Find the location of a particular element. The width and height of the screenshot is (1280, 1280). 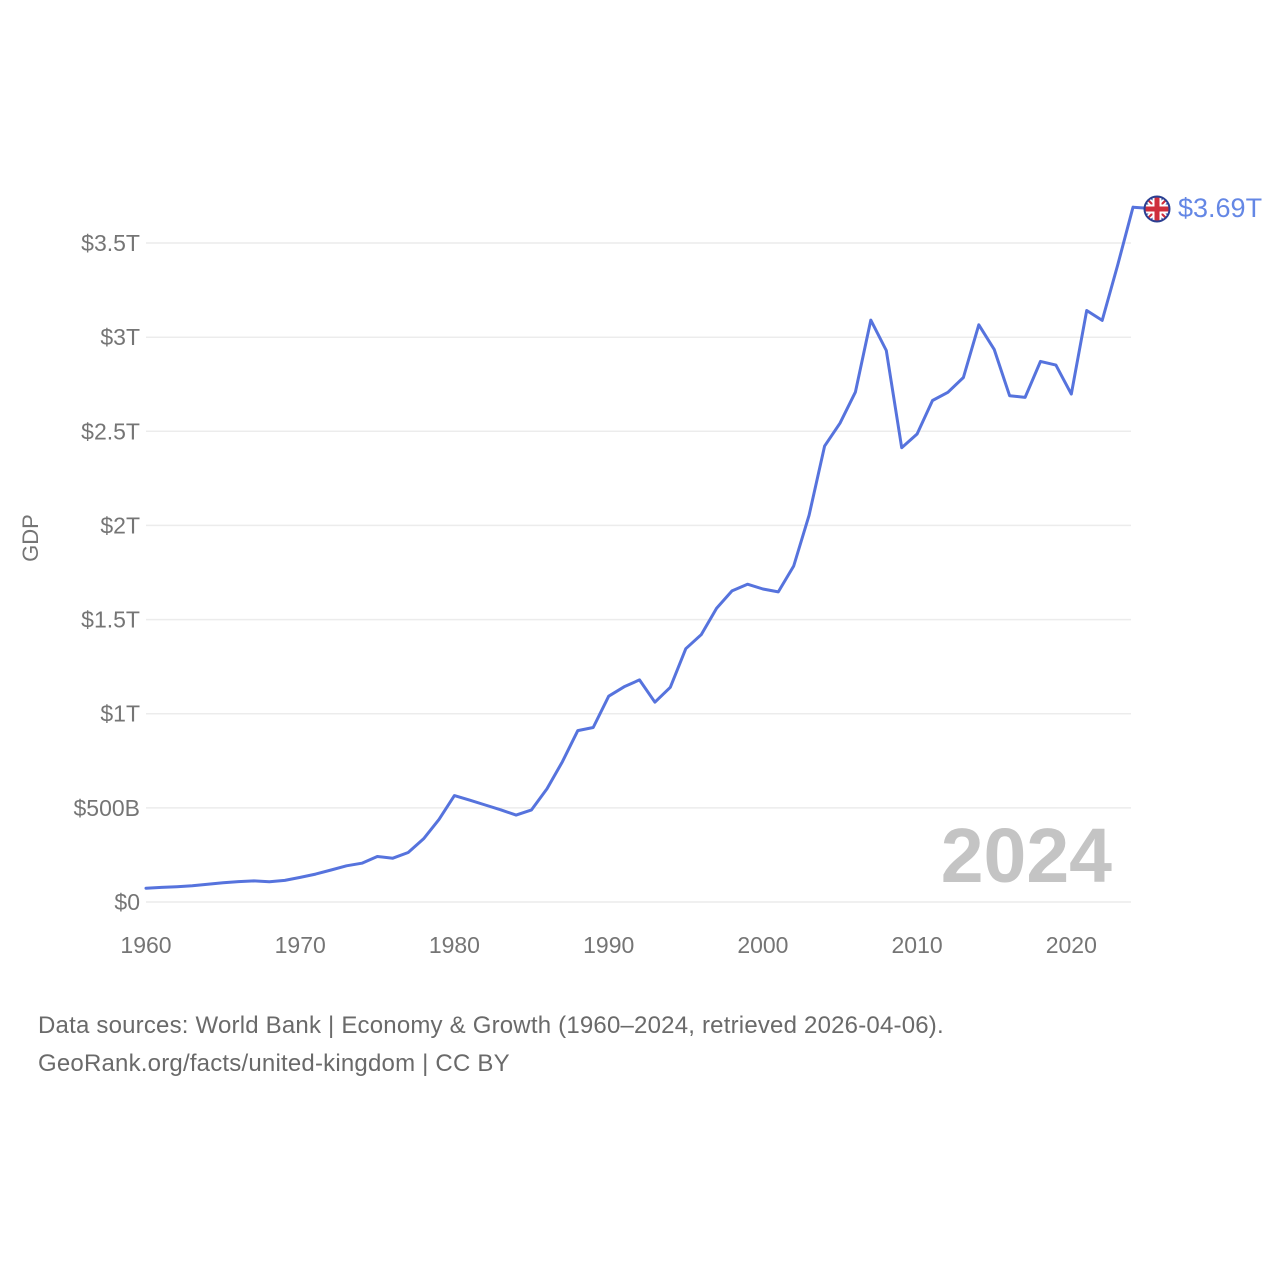

y-tick-label: $1T is located at coordinates (120, 714).